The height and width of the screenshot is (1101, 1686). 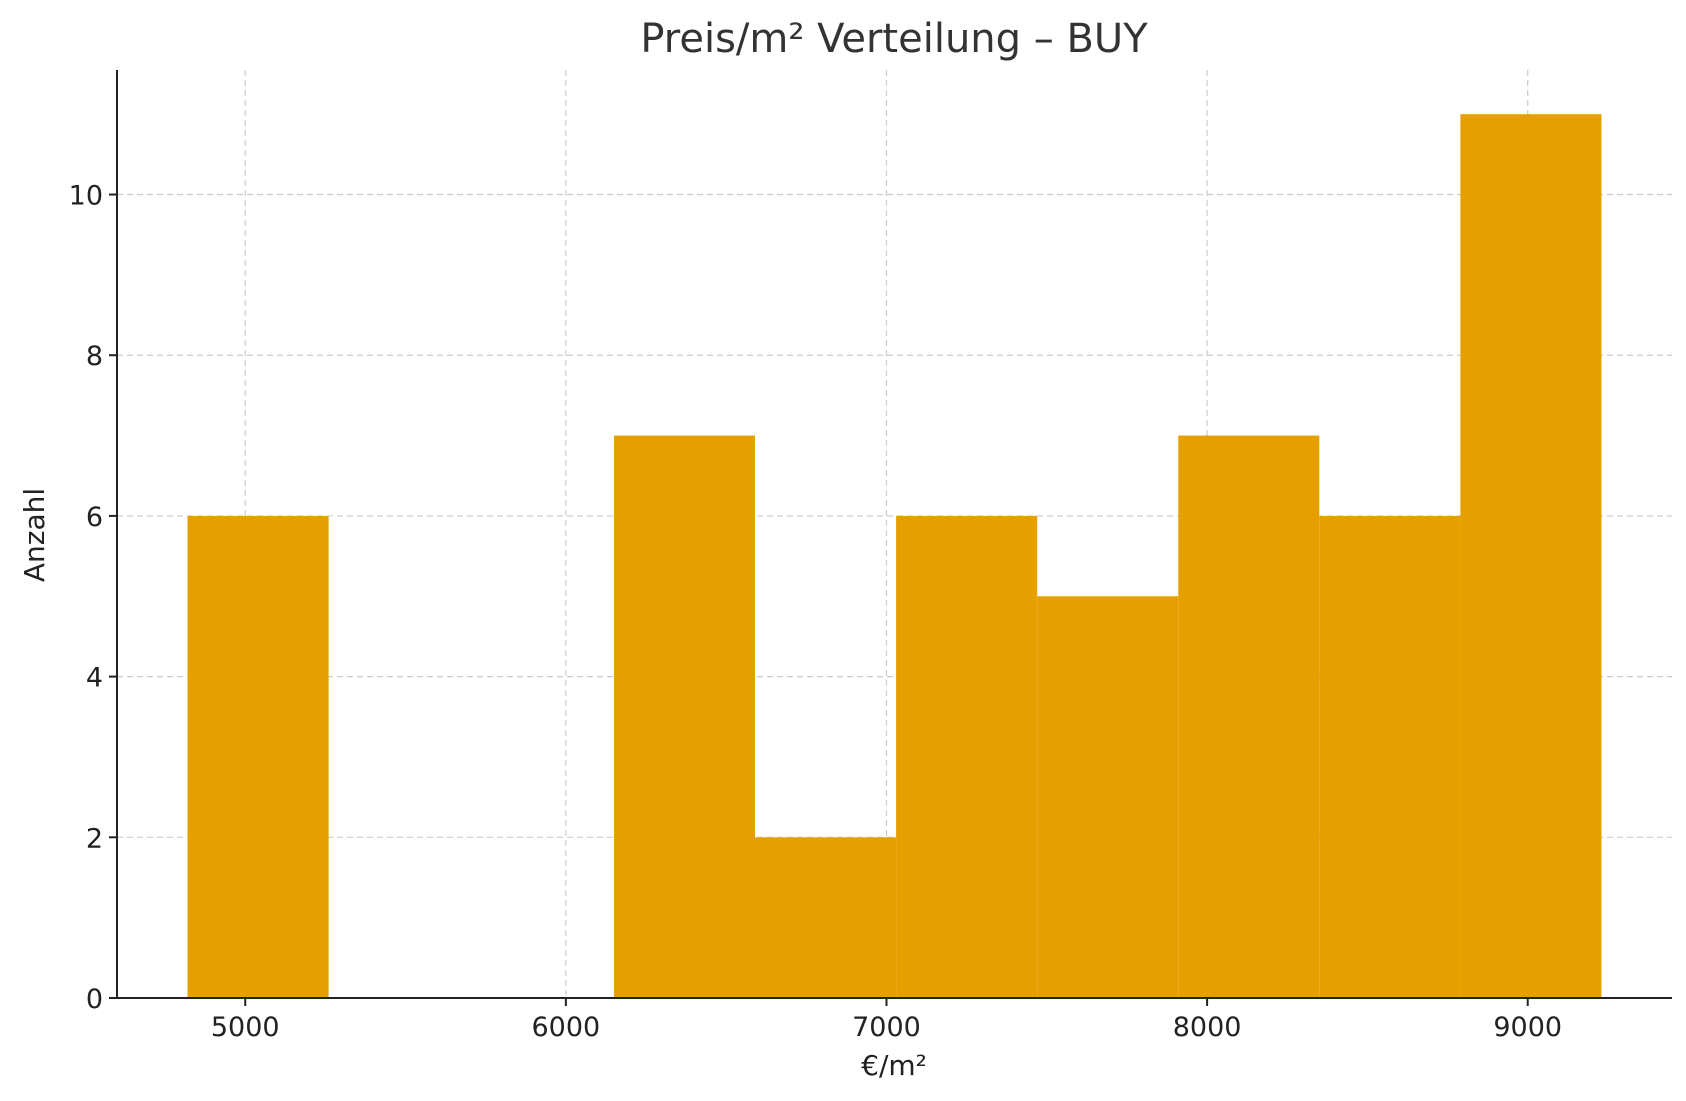 I want to click on y-tick-label: 10, so click(x=86, y=196).